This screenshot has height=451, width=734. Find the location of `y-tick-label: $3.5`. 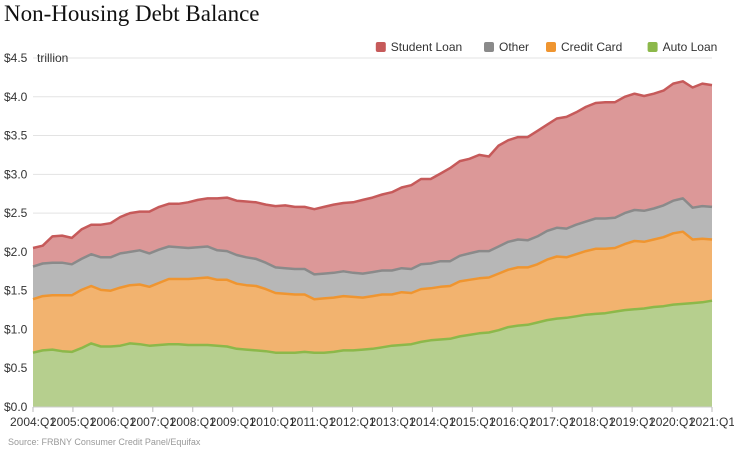

y-tick-label: $3.5 is located at coordinates (16, 136).